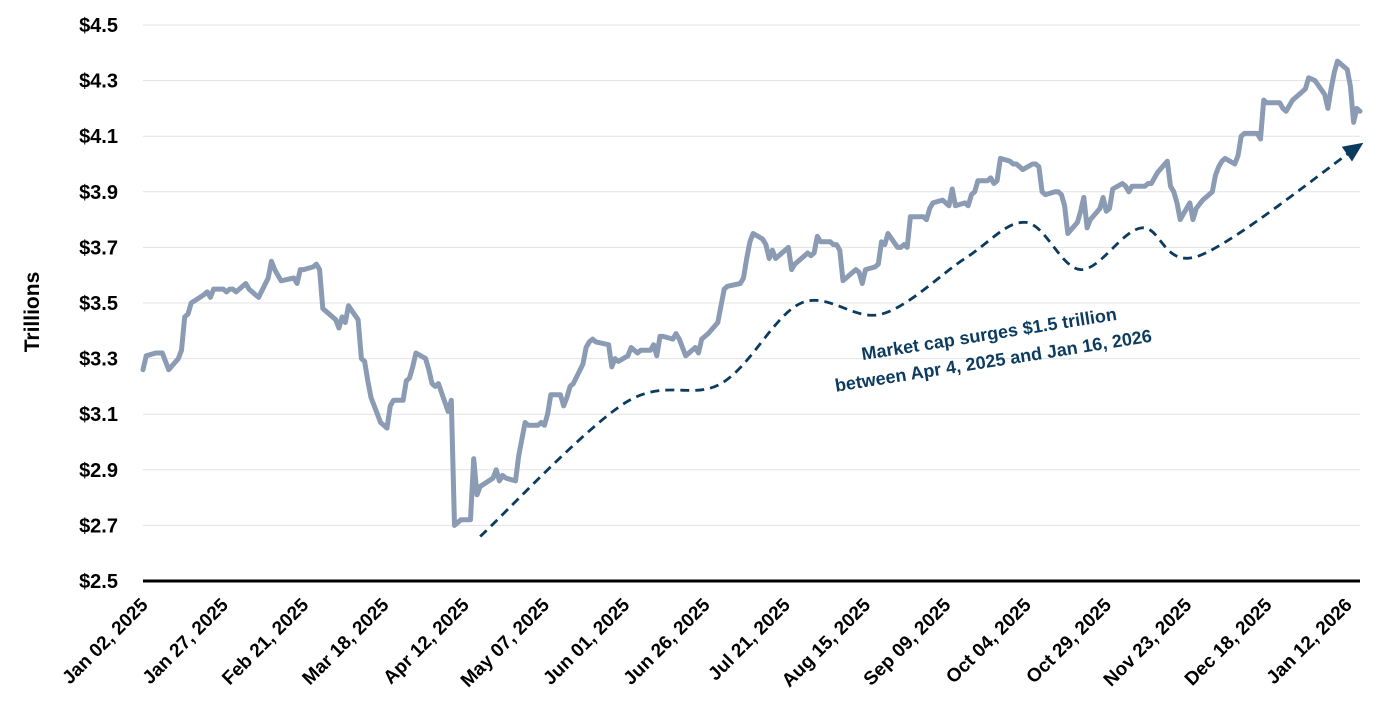 This screenshot has width=1400, height=722. I want to click on y-tick-label: $2.9, so click(98, 471).